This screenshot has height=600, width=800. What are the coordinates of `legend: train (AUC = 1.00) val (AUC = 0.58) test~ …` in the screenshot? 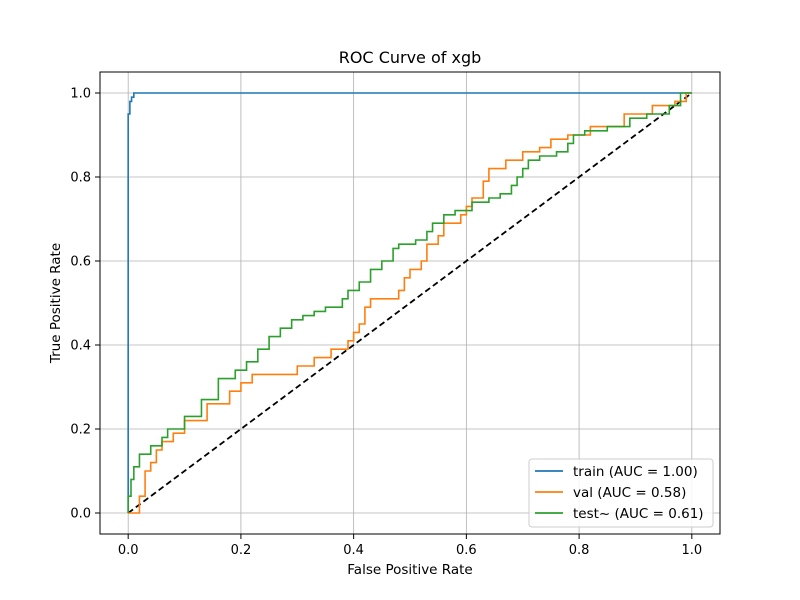 It's located at (621, 493).